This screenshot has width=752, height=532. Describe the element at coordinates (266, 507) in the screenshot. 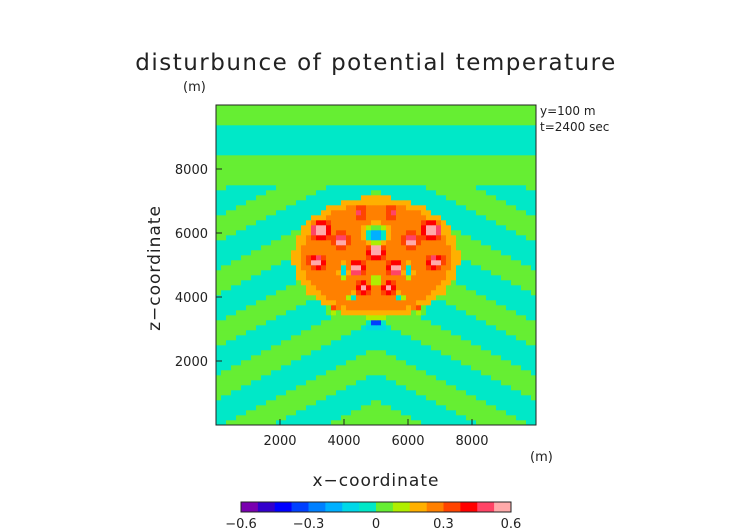

I see `colorbar-swatch` at that location.